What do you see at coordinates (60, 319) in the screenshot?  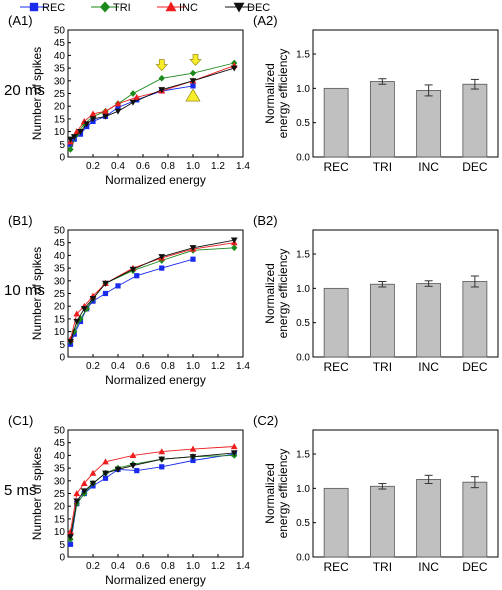 I see `y-tick-label: 15` at bounding box center [60, 319].